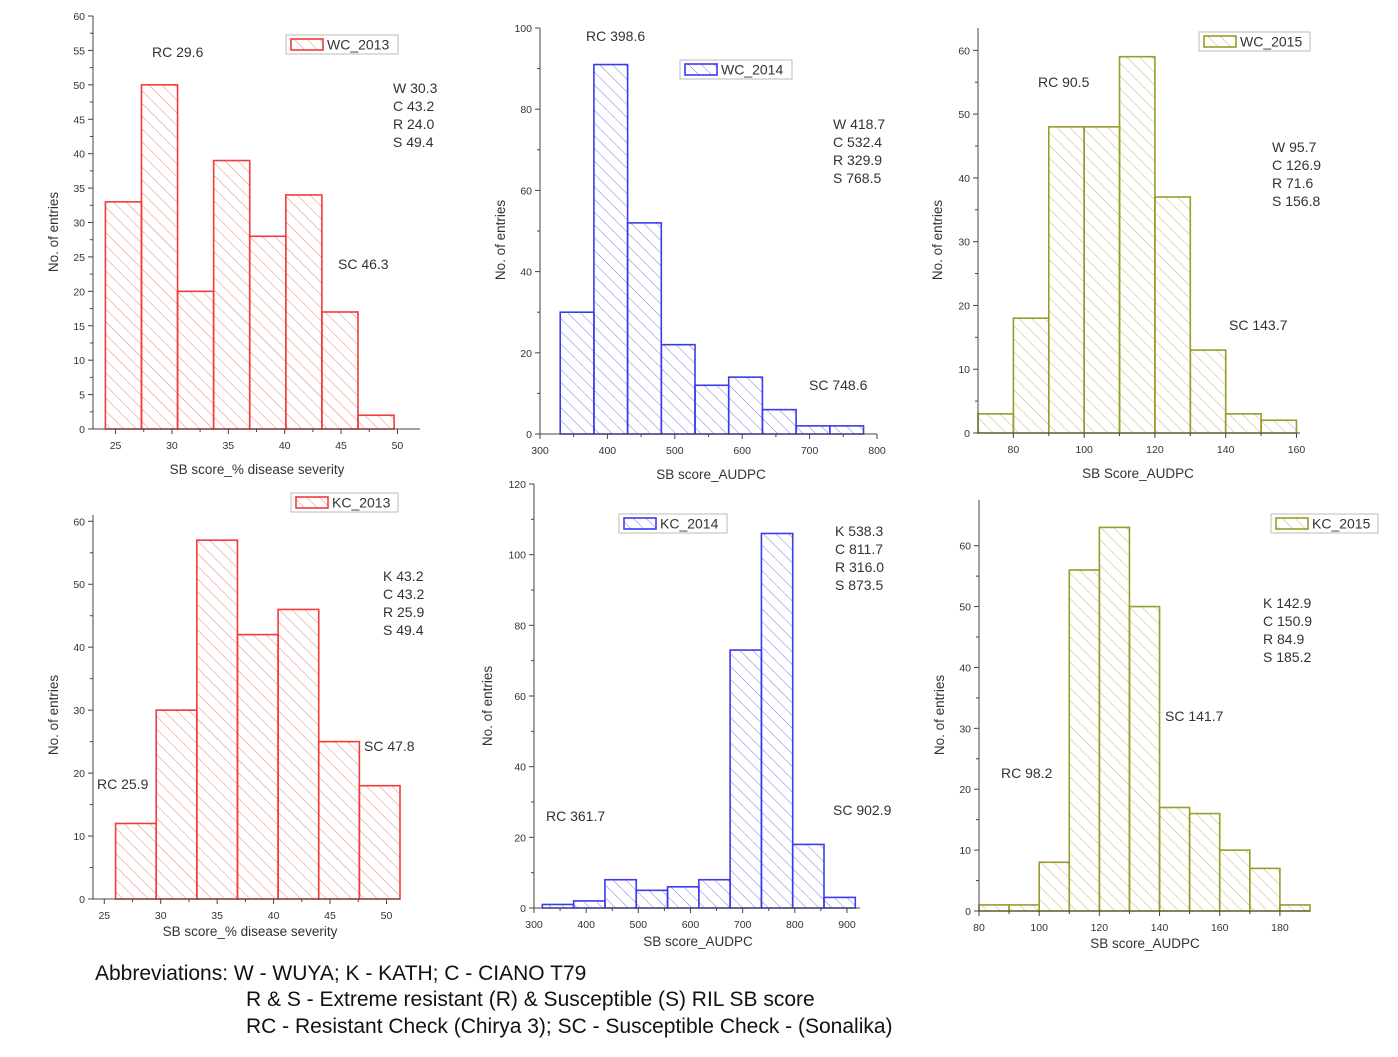  What do you see at coordinates (1039, 928) in the screenshot?
I see `x-tick-label: 100` at bounding box center [1039, 928].